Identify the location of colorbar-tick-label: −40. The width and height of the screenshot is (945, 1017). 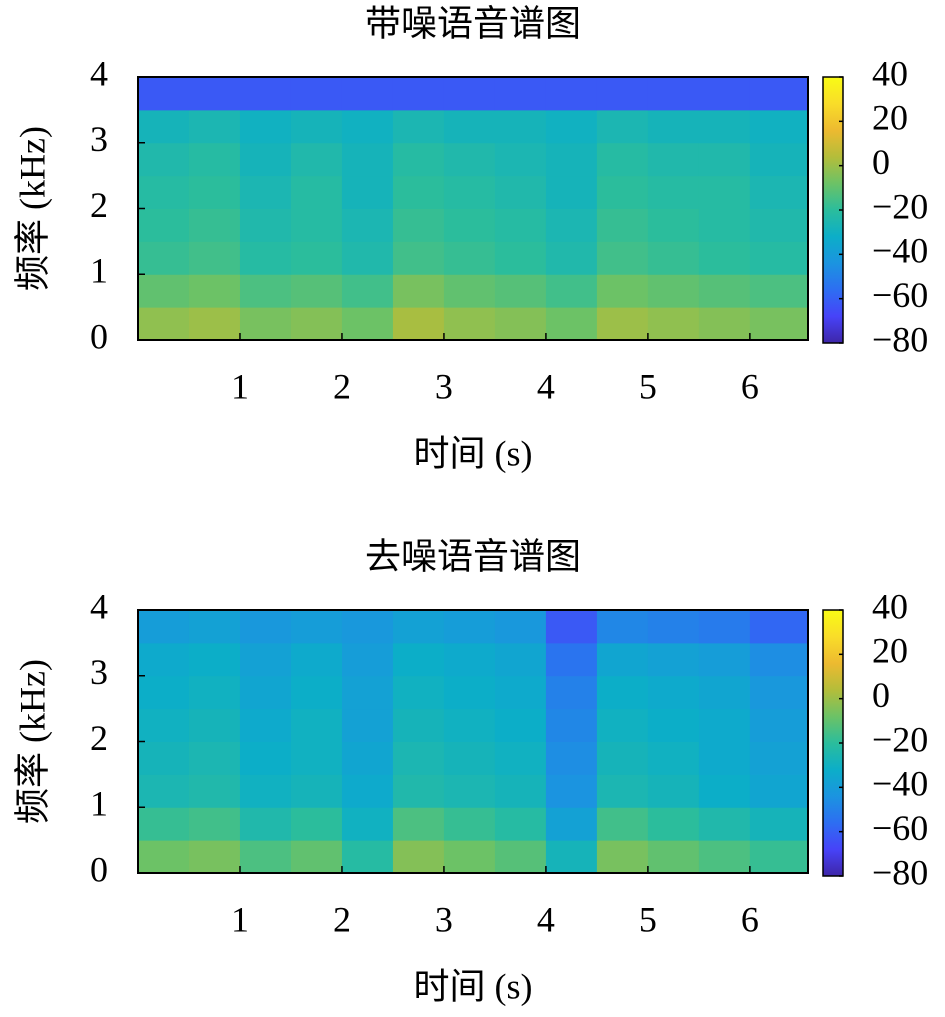
(900, 784).